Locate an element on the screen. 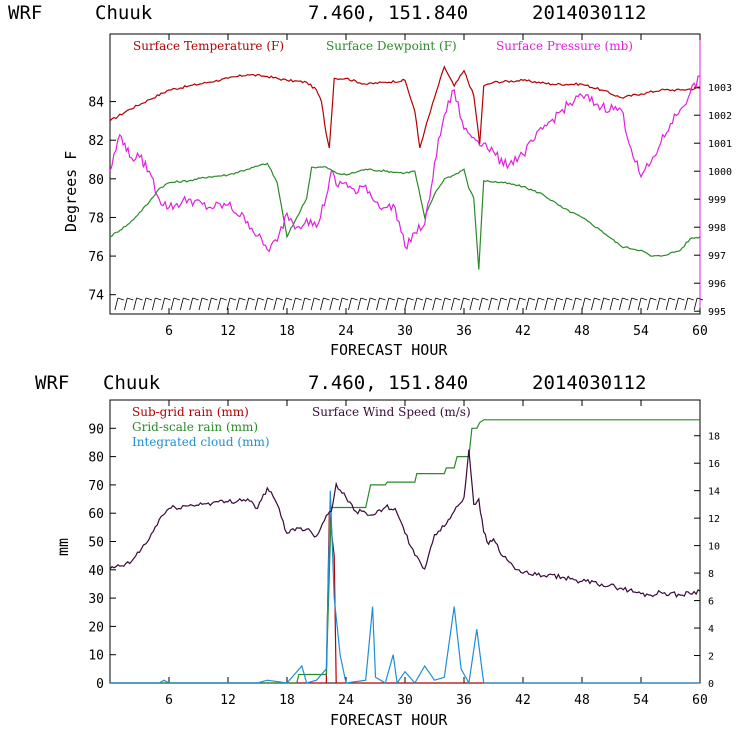 The height and width of the screenshot is (740, 740). legend-dewpoint: Surface Dewpoint (F) is located at coordinates (391, 46).